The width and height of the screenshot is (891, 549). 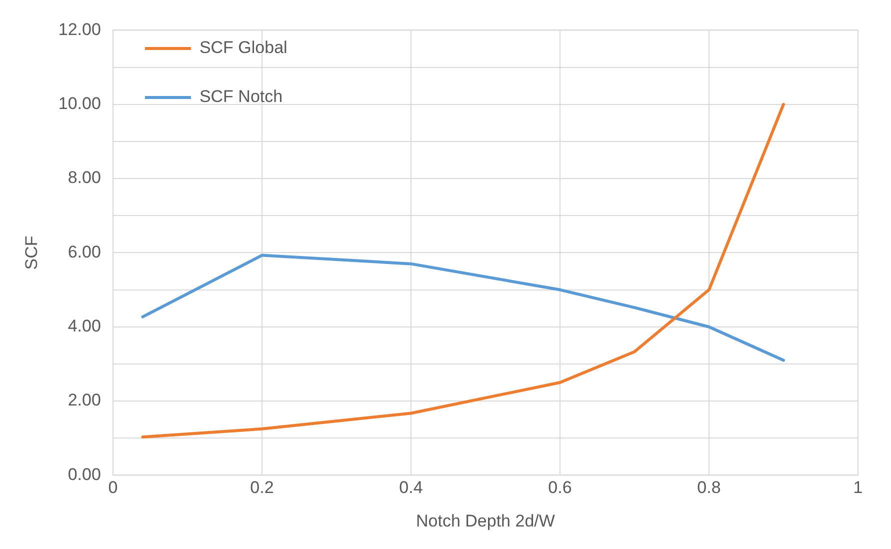 What do you see at coordinates (84, 326) in the screenshot?
I see `y-tick-label: 4.00` at bounding box center [84, 326].